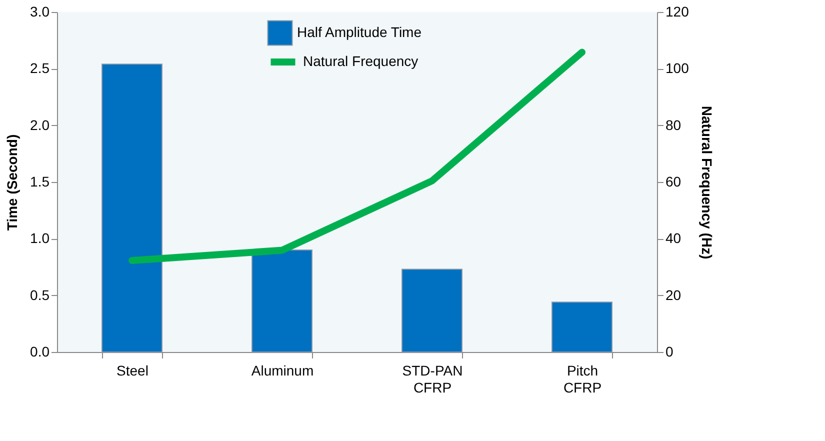 This screenshot has width=825, height=441. Describe the element at coordinates (282, 370) in the screenshot. I see `x-tick-label: Aluminum` at that location.